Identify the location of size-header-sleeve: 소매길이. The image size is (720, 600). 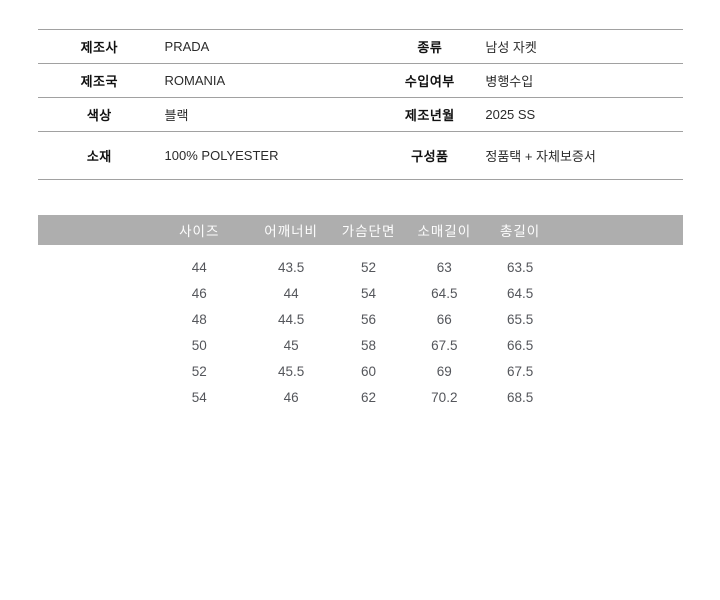
(444, 230).